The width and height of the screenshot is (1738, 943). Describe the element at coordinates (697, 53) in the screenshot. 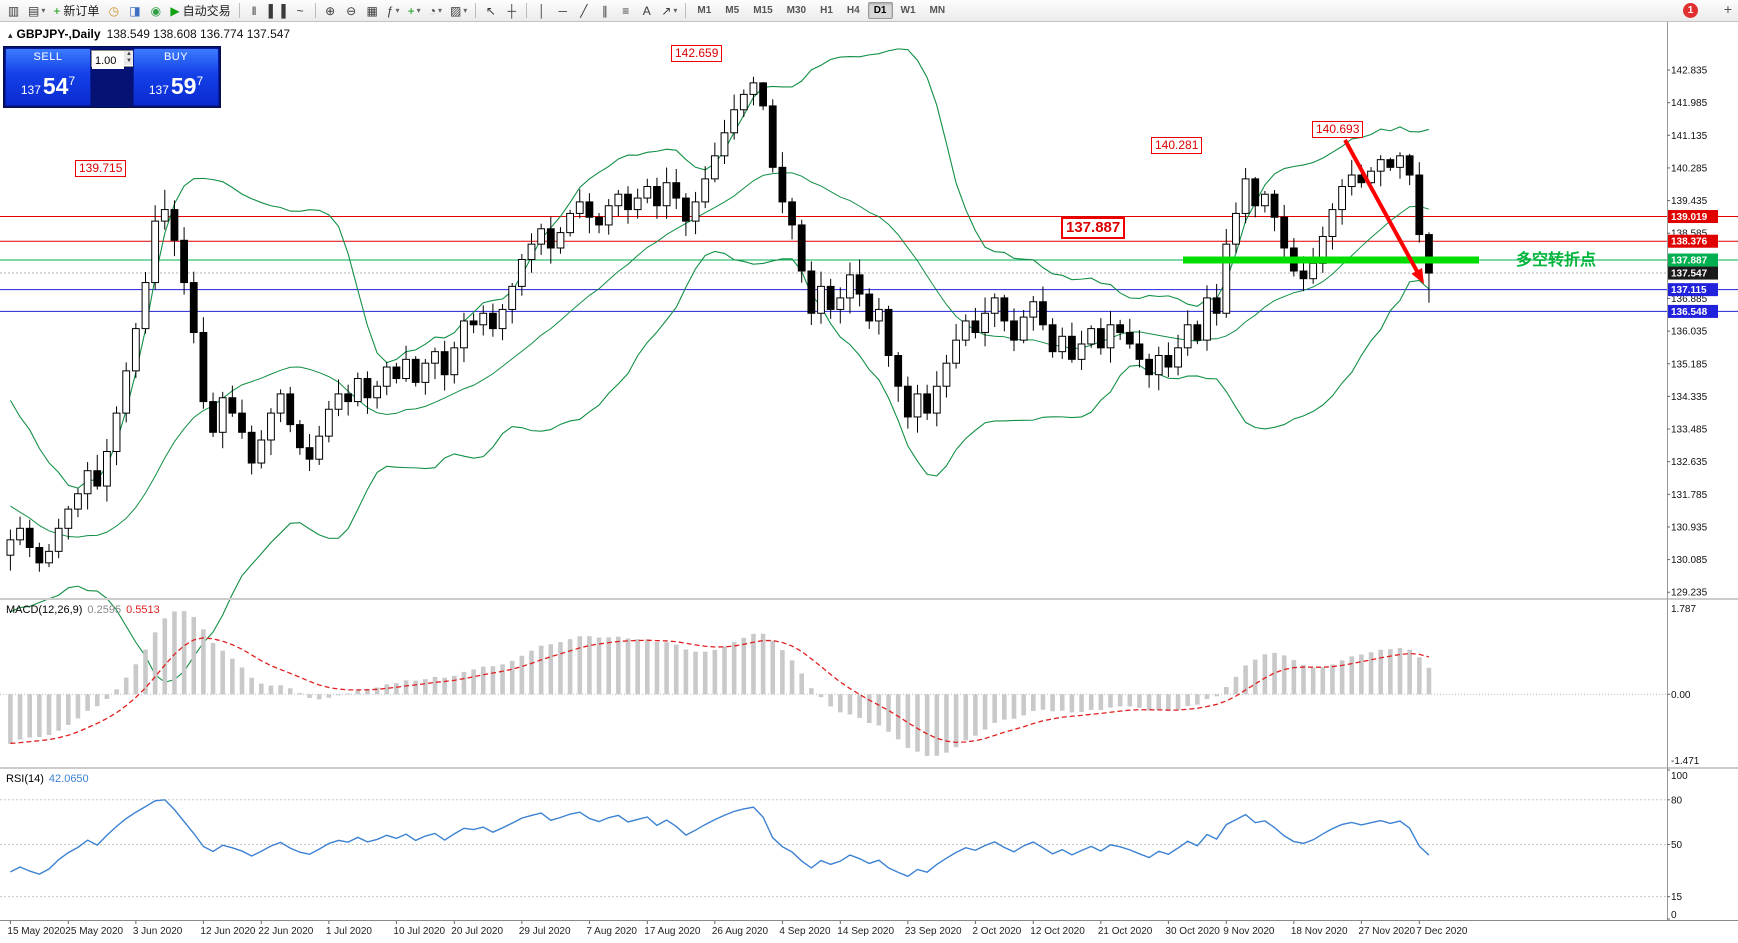

I see `price-callout: 142.659` at that location.